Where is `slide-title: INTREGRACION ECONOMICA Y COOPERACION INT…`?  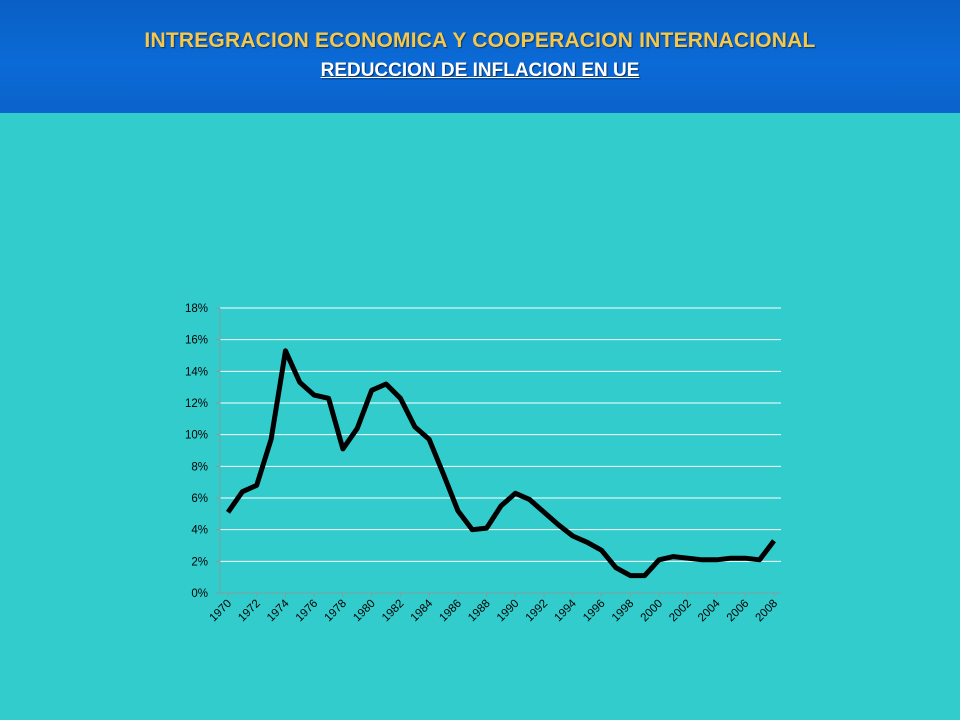
slide-title: INTREGRACION ECONOMICA Y COOPERACION INT… is located at coordinates (480, 40).